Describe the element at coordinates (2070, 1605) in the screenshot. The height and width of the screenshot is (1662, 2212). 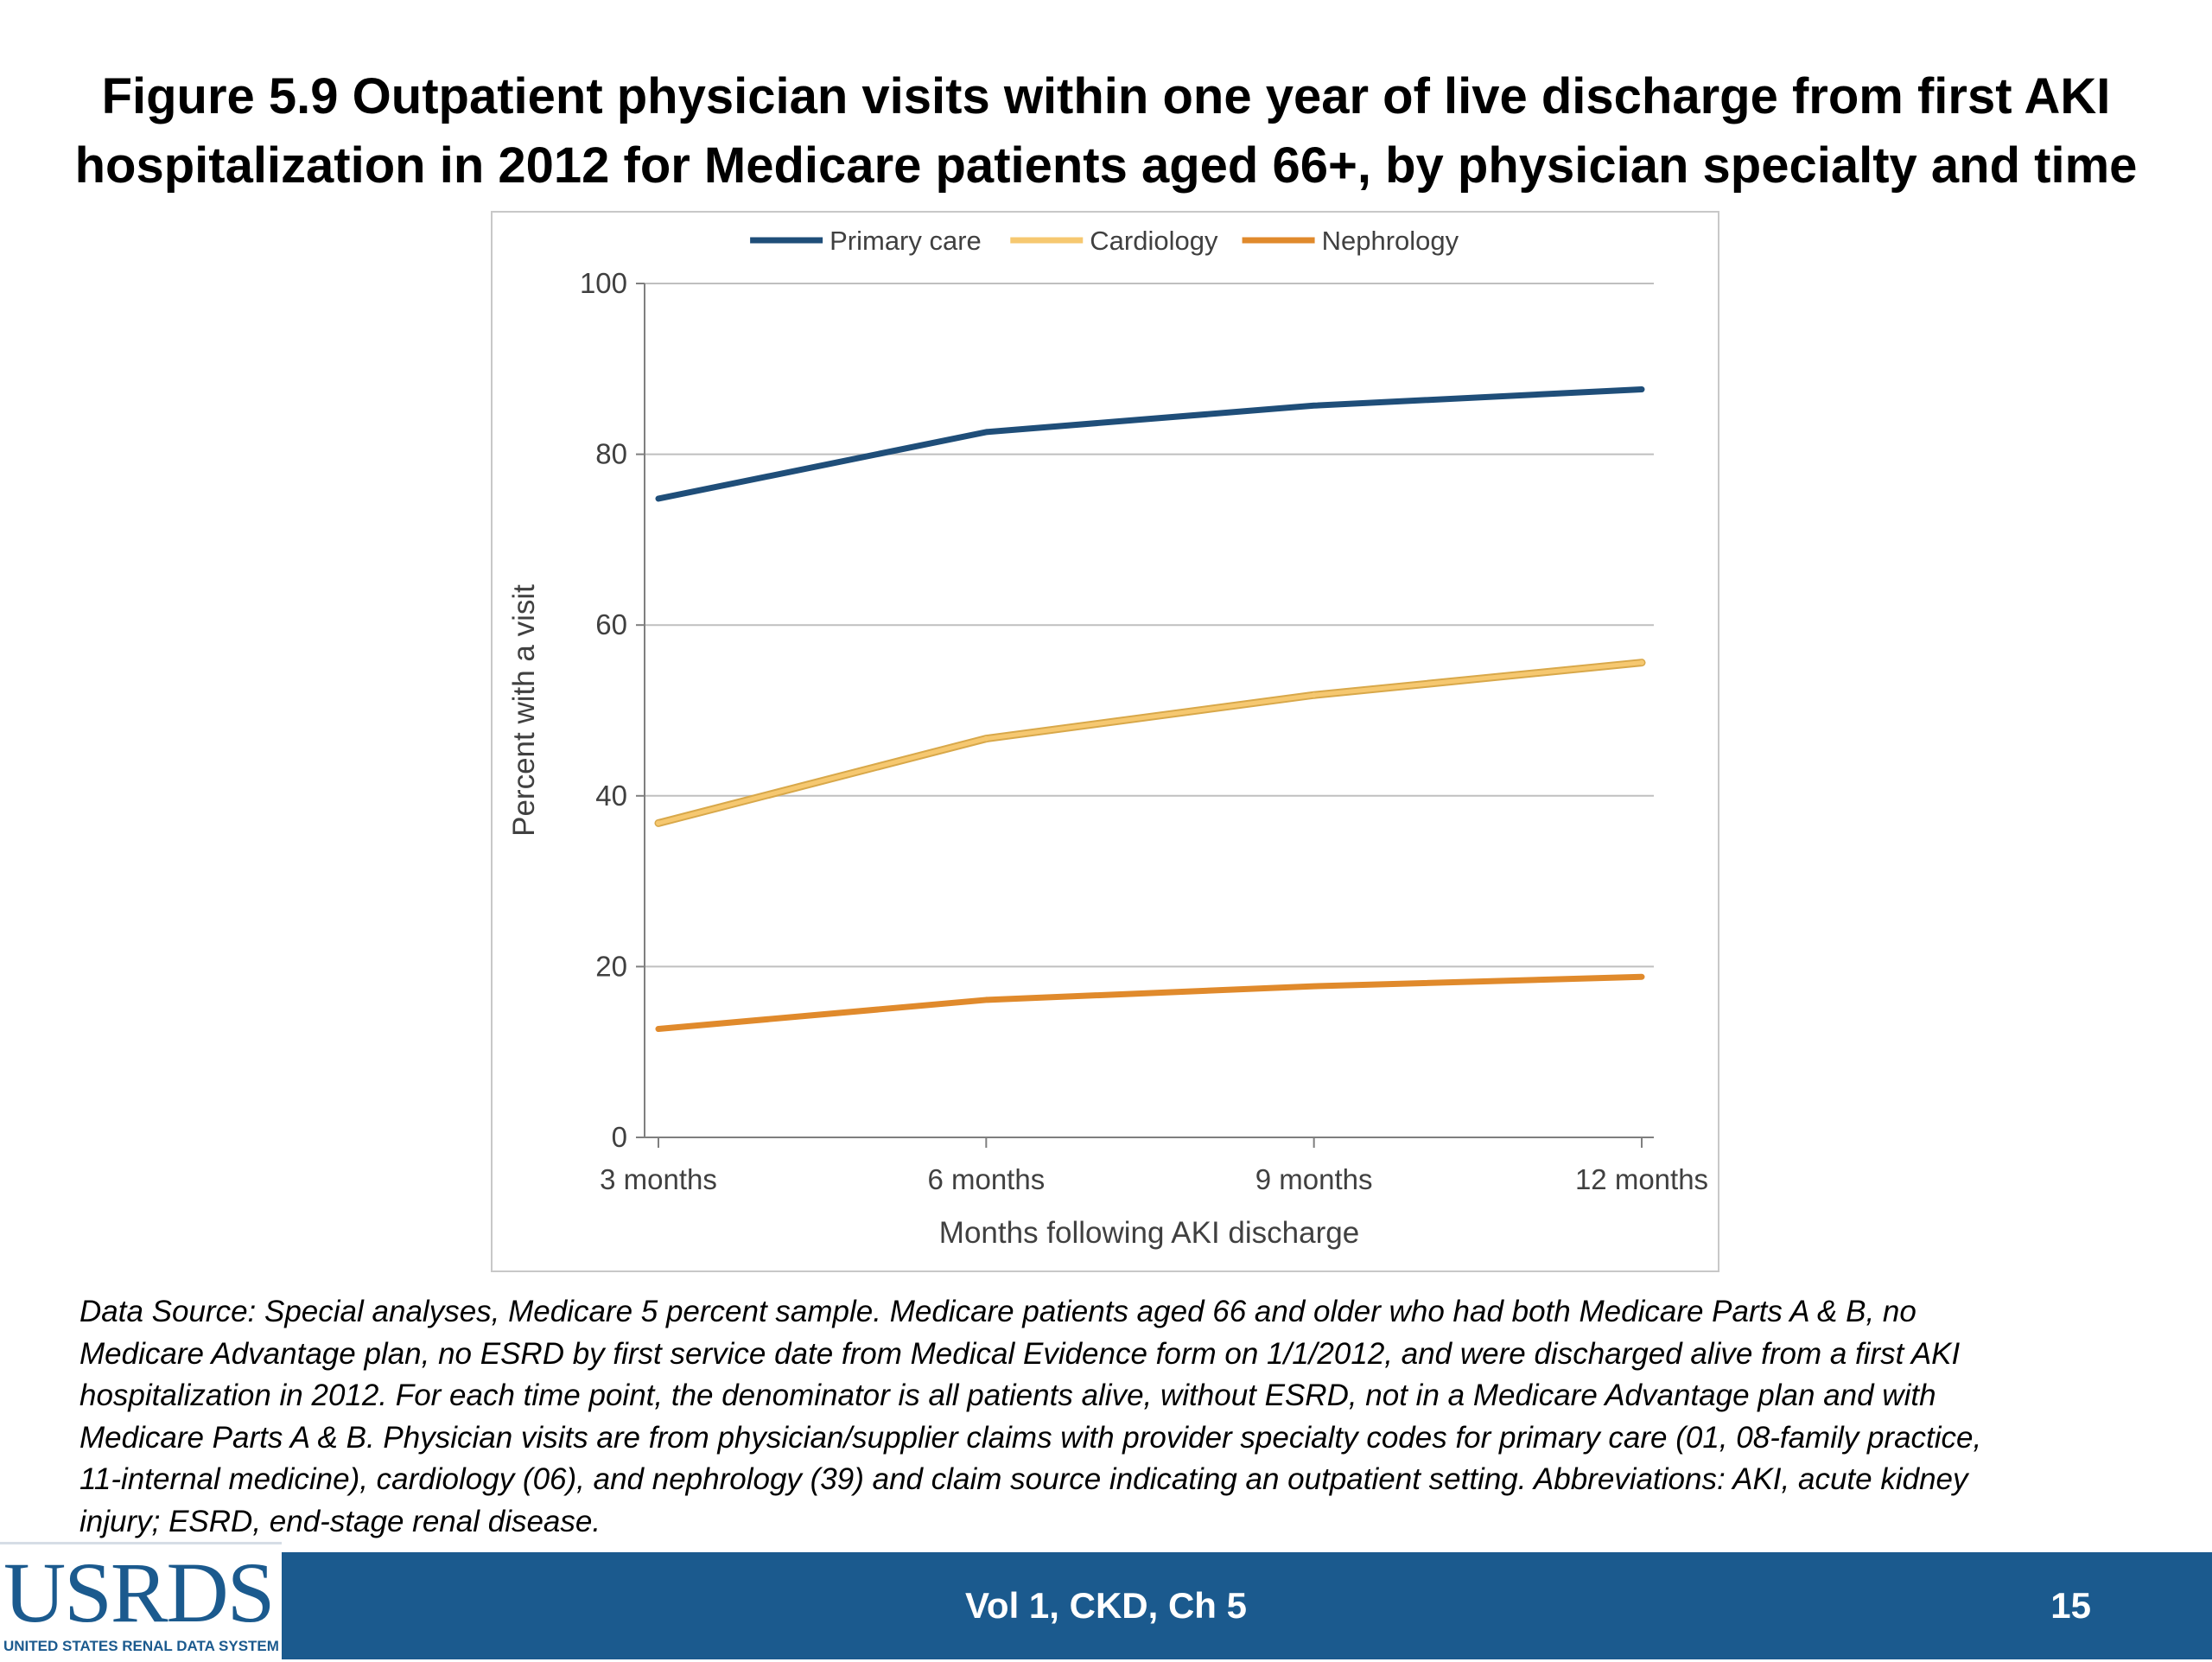
I see `page-number: 15` at that location.